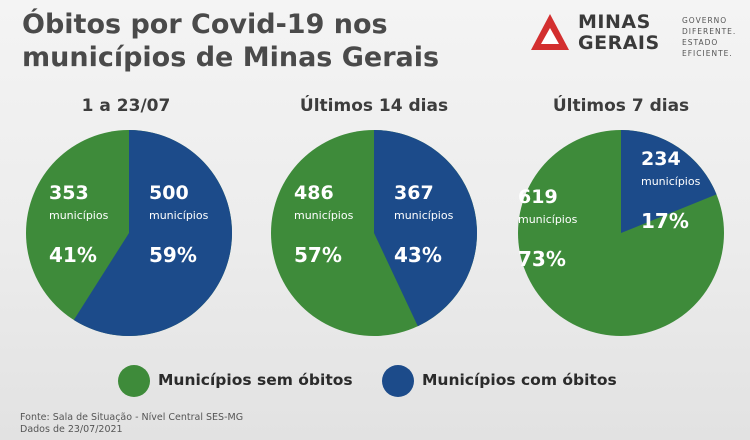  What do you see at coordinates (619, 43) in the screenshot?
I see `logo-name-line: GERAIS` at bounding box center [619, 43].